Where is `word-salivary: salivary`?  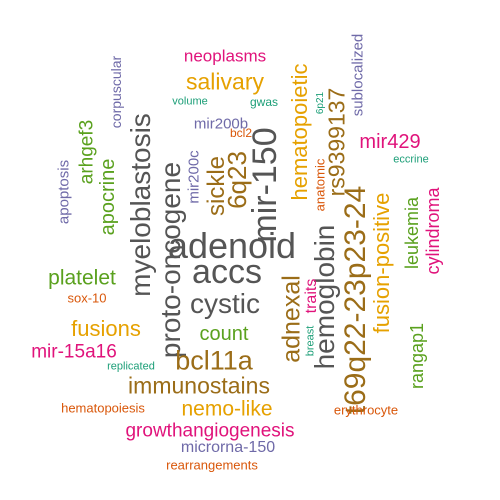 word-salivary: salivary is located at coordinates (225, 81).